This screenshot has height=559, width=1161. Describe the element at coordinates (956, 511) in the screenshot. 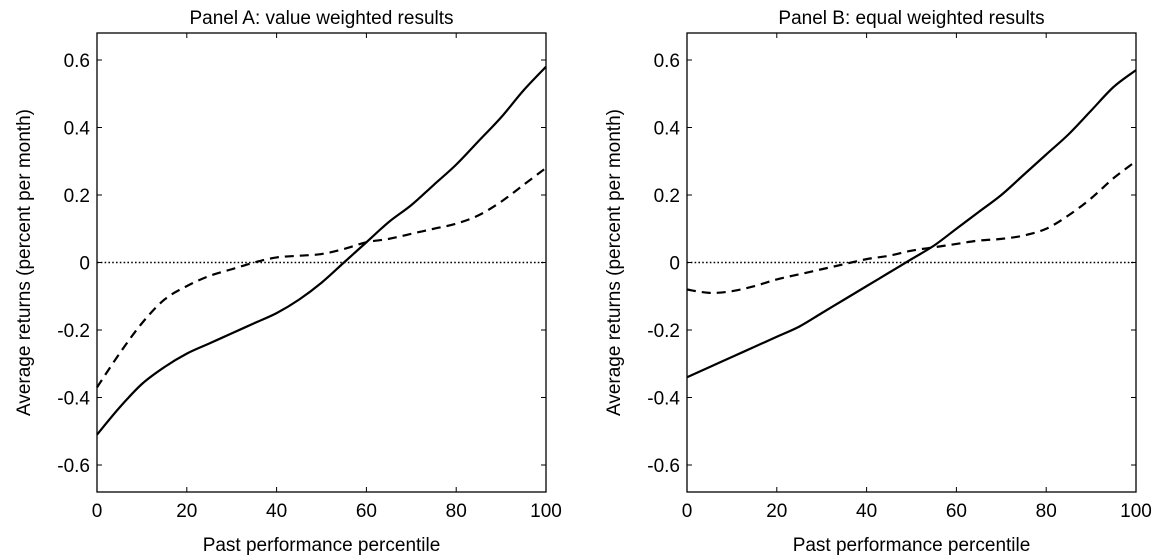

I see `x-tick-label-b: 60` at that location.